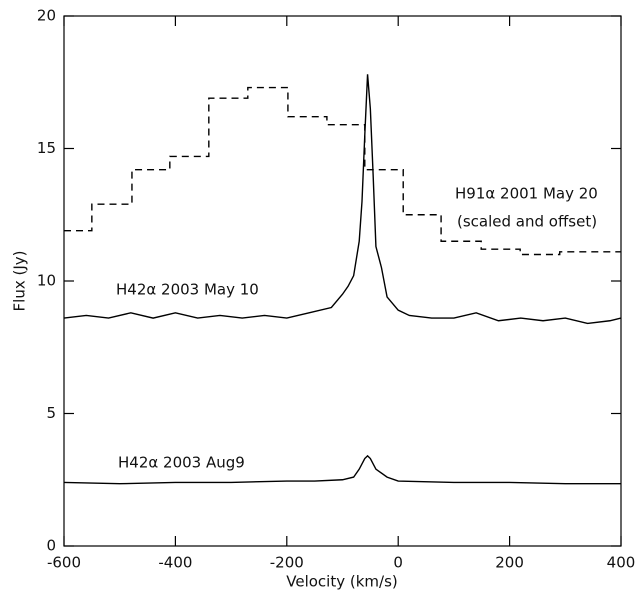 The height and width of the screenshot is (595, 639). What do you see at coordinates (527, 222) in the screenshot?
I see `annotation: (scaled and offset)` at bounding box center [527, 222].